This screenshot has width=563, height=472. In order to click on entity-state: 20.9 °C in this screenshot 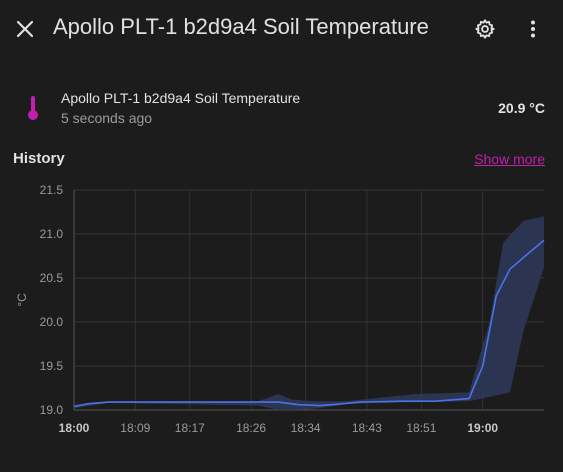, I will do `click(521, 108)`.